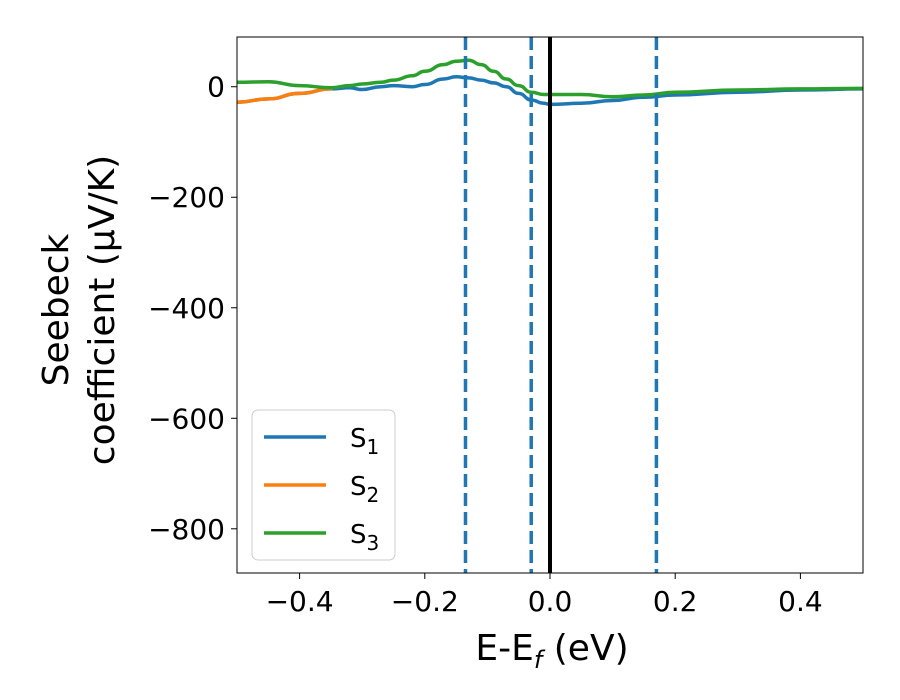 Image resolution: width=900 pixels, height=700 pixels. I want to click on y-tick-label: −600, so click(186, 418).